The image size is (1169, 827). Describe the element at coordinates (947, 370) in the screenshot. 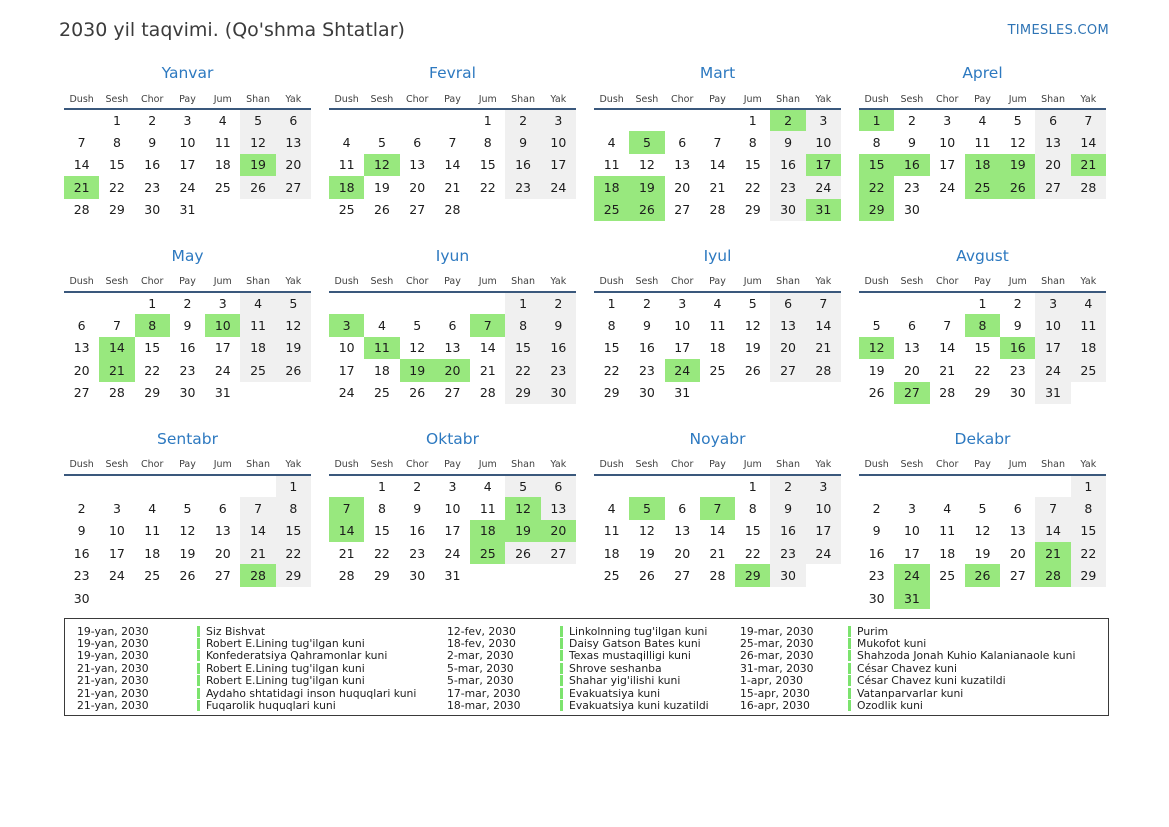

I see `day-cell: 21` at that location.